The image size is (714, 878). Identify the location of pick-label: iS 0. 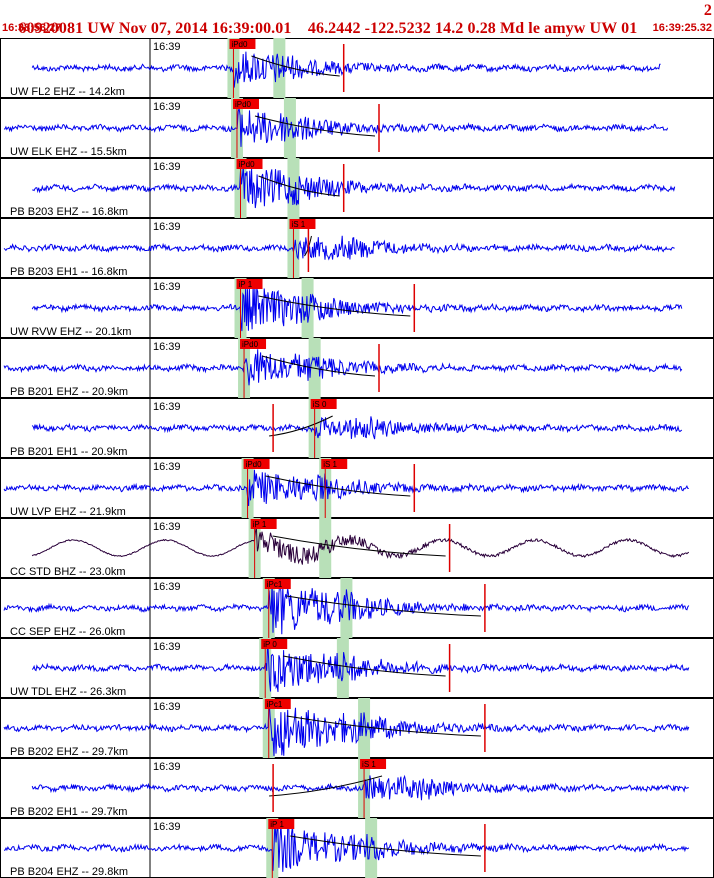
(323, 404).